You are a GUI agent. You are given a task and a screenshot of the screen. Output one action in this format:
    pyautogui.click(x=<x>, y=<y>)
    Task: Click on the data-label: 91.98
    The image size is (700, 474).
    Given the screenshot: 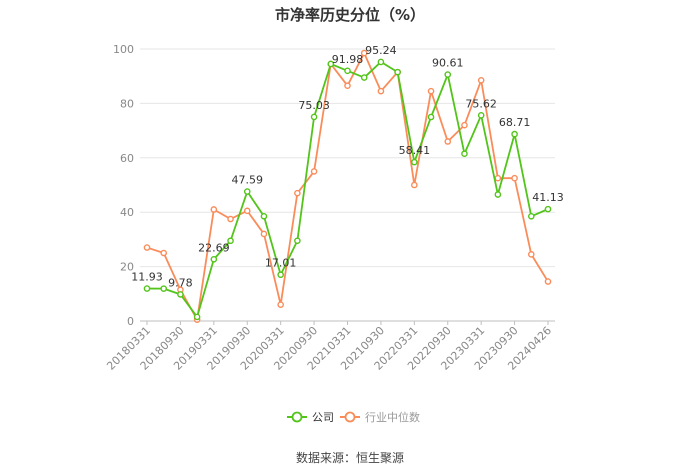 What is the action you would take?
    pyautogui.click(x=348, y=59)
    